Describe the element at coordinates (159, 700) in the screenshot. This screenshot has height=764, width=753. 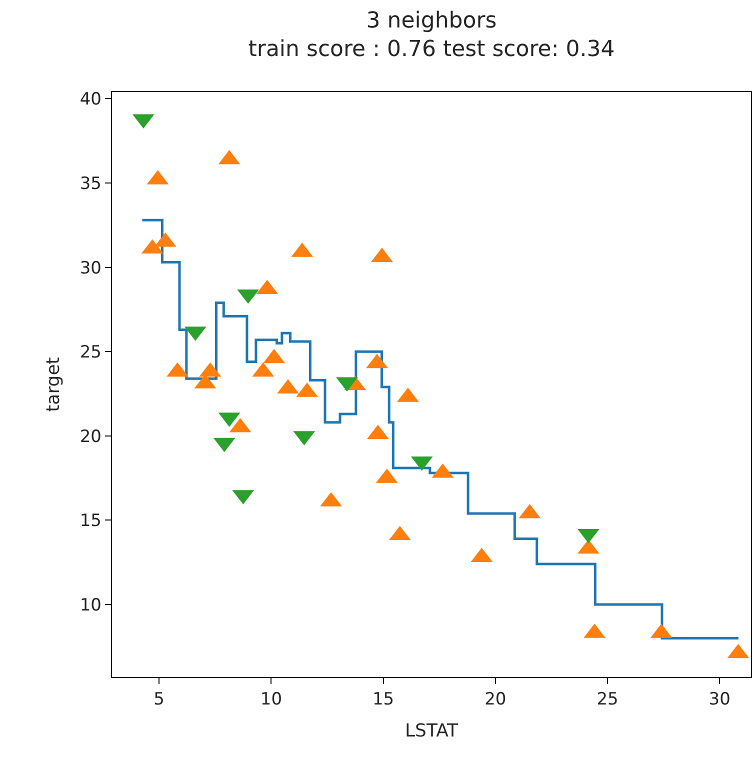
I see `x-tick-label: 5` at that location.